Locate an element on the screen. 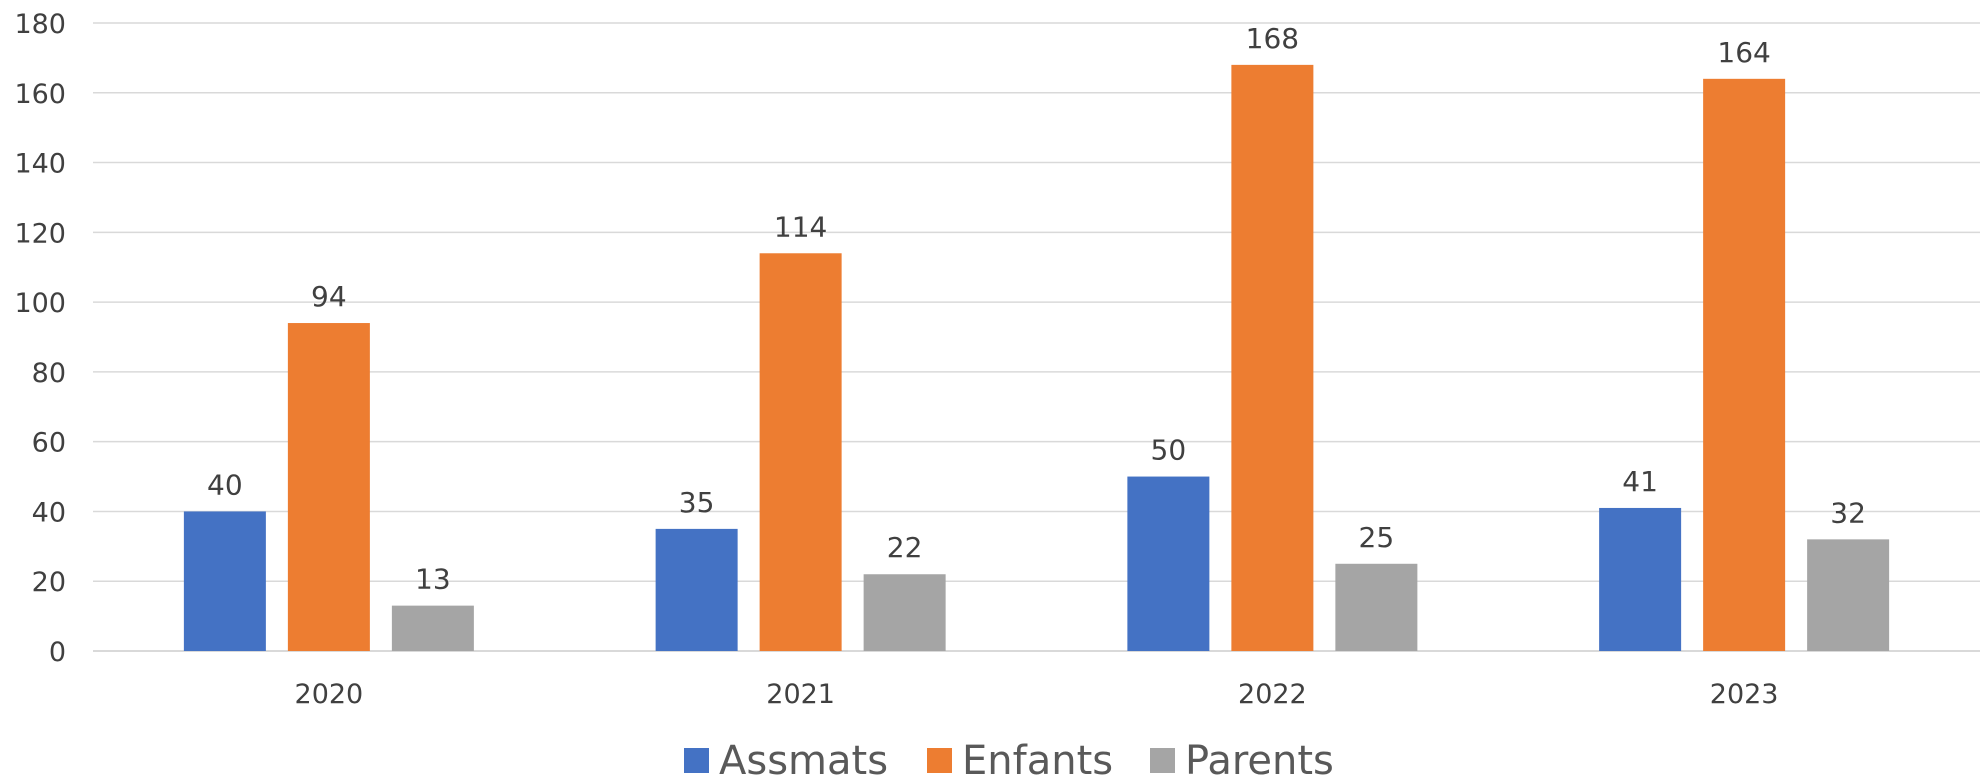 The image size is (1980, 780). x-tick-label: 2021 is located at coordinates (800, 694).